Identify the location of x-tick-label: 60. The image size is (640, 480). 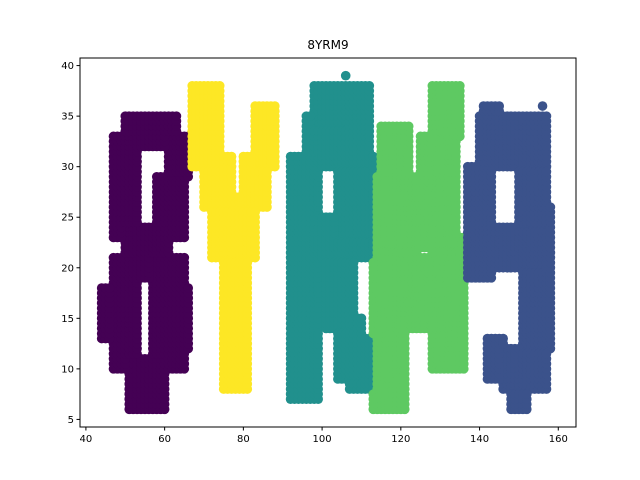
(164, 439).